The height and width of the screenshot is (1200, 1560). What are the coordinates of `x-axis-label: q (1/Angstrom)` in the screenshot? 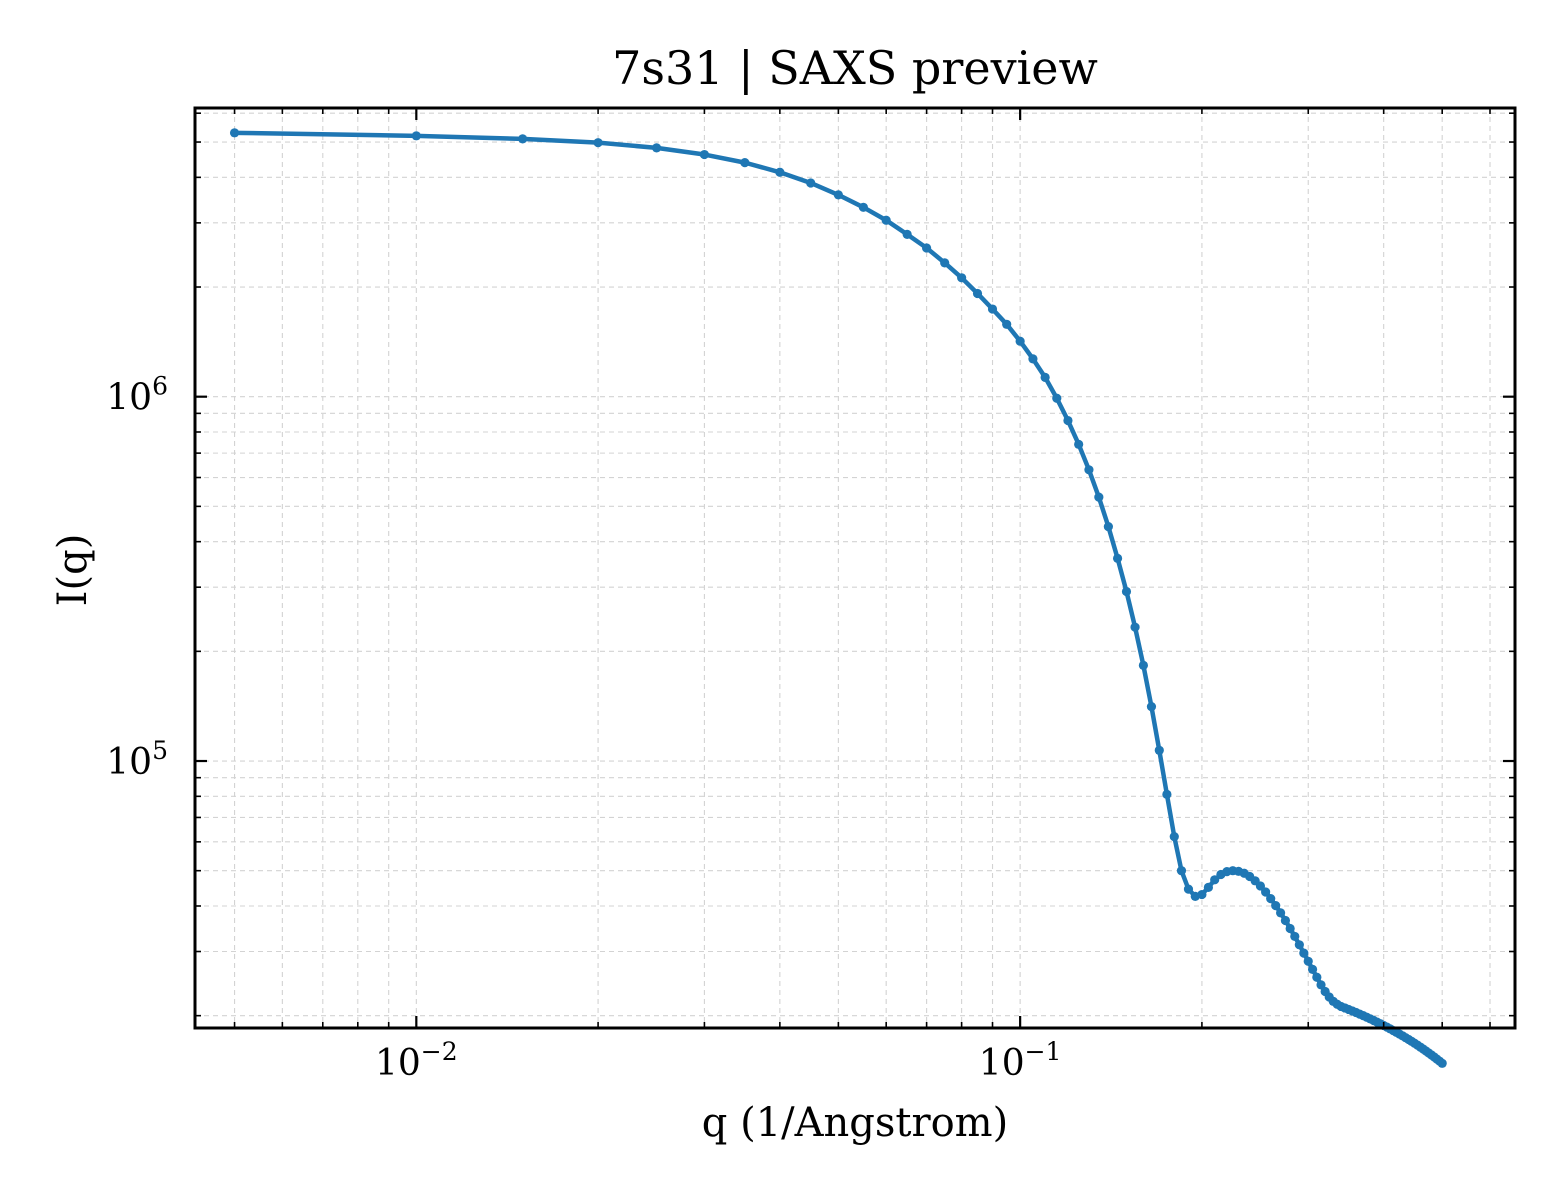 It's located at (855, 1123).